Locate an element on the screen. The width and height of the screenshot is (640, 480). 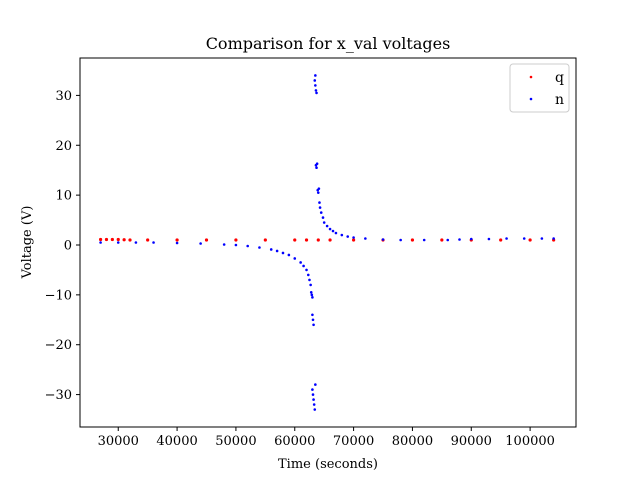
x-tick-label-3: 60000 is located at coordinates (294, 441).